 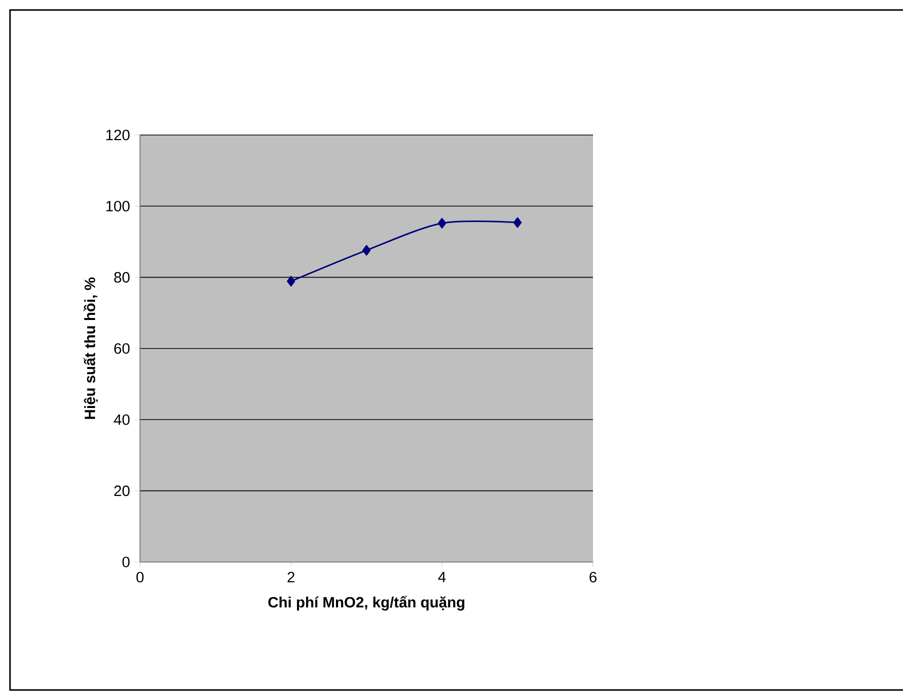 What do you see at coordinates (291, 577) in the screenshot?
I see `x-tick-label: 2` at bounding box center [291, 577].